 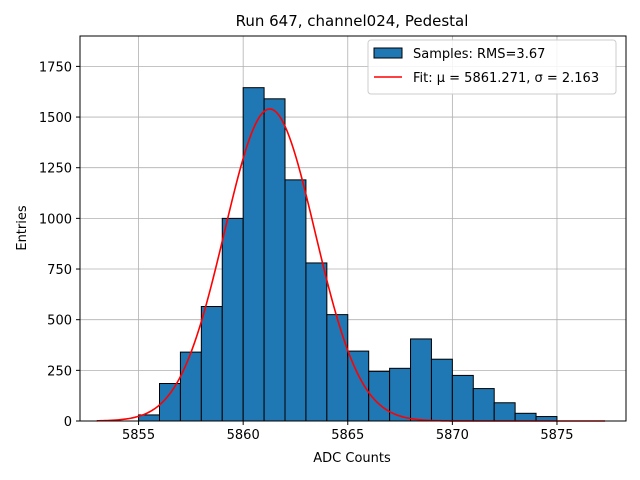 What do you see at coordinates (68, 422) in the screenshot?
I see `y-tick-label: 0` at bounding box center [68, 422].